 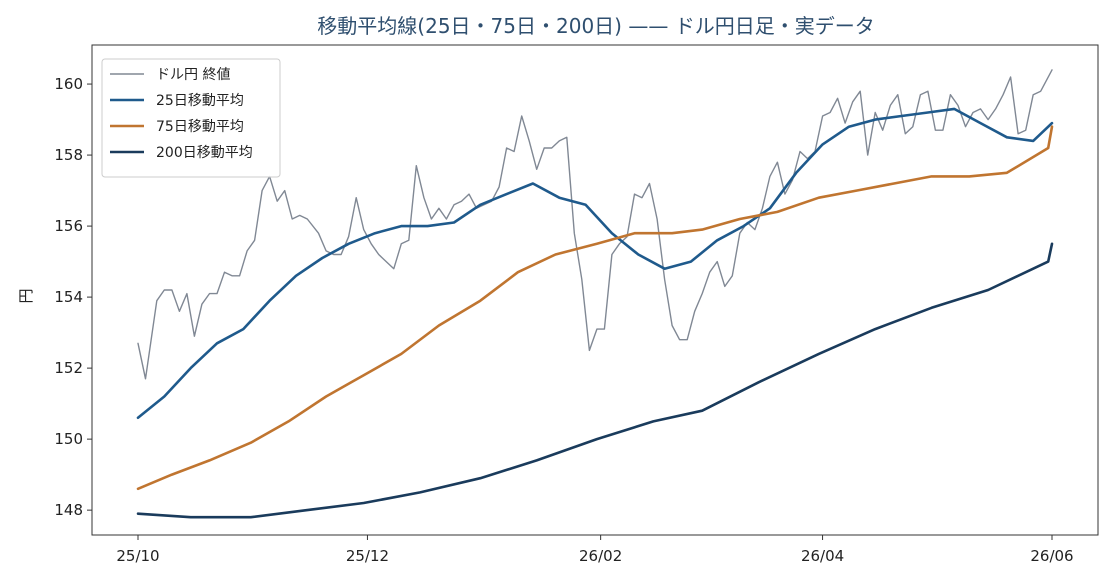 I want to click on x-tick-label: 25/12, so click(x=367, y=556).